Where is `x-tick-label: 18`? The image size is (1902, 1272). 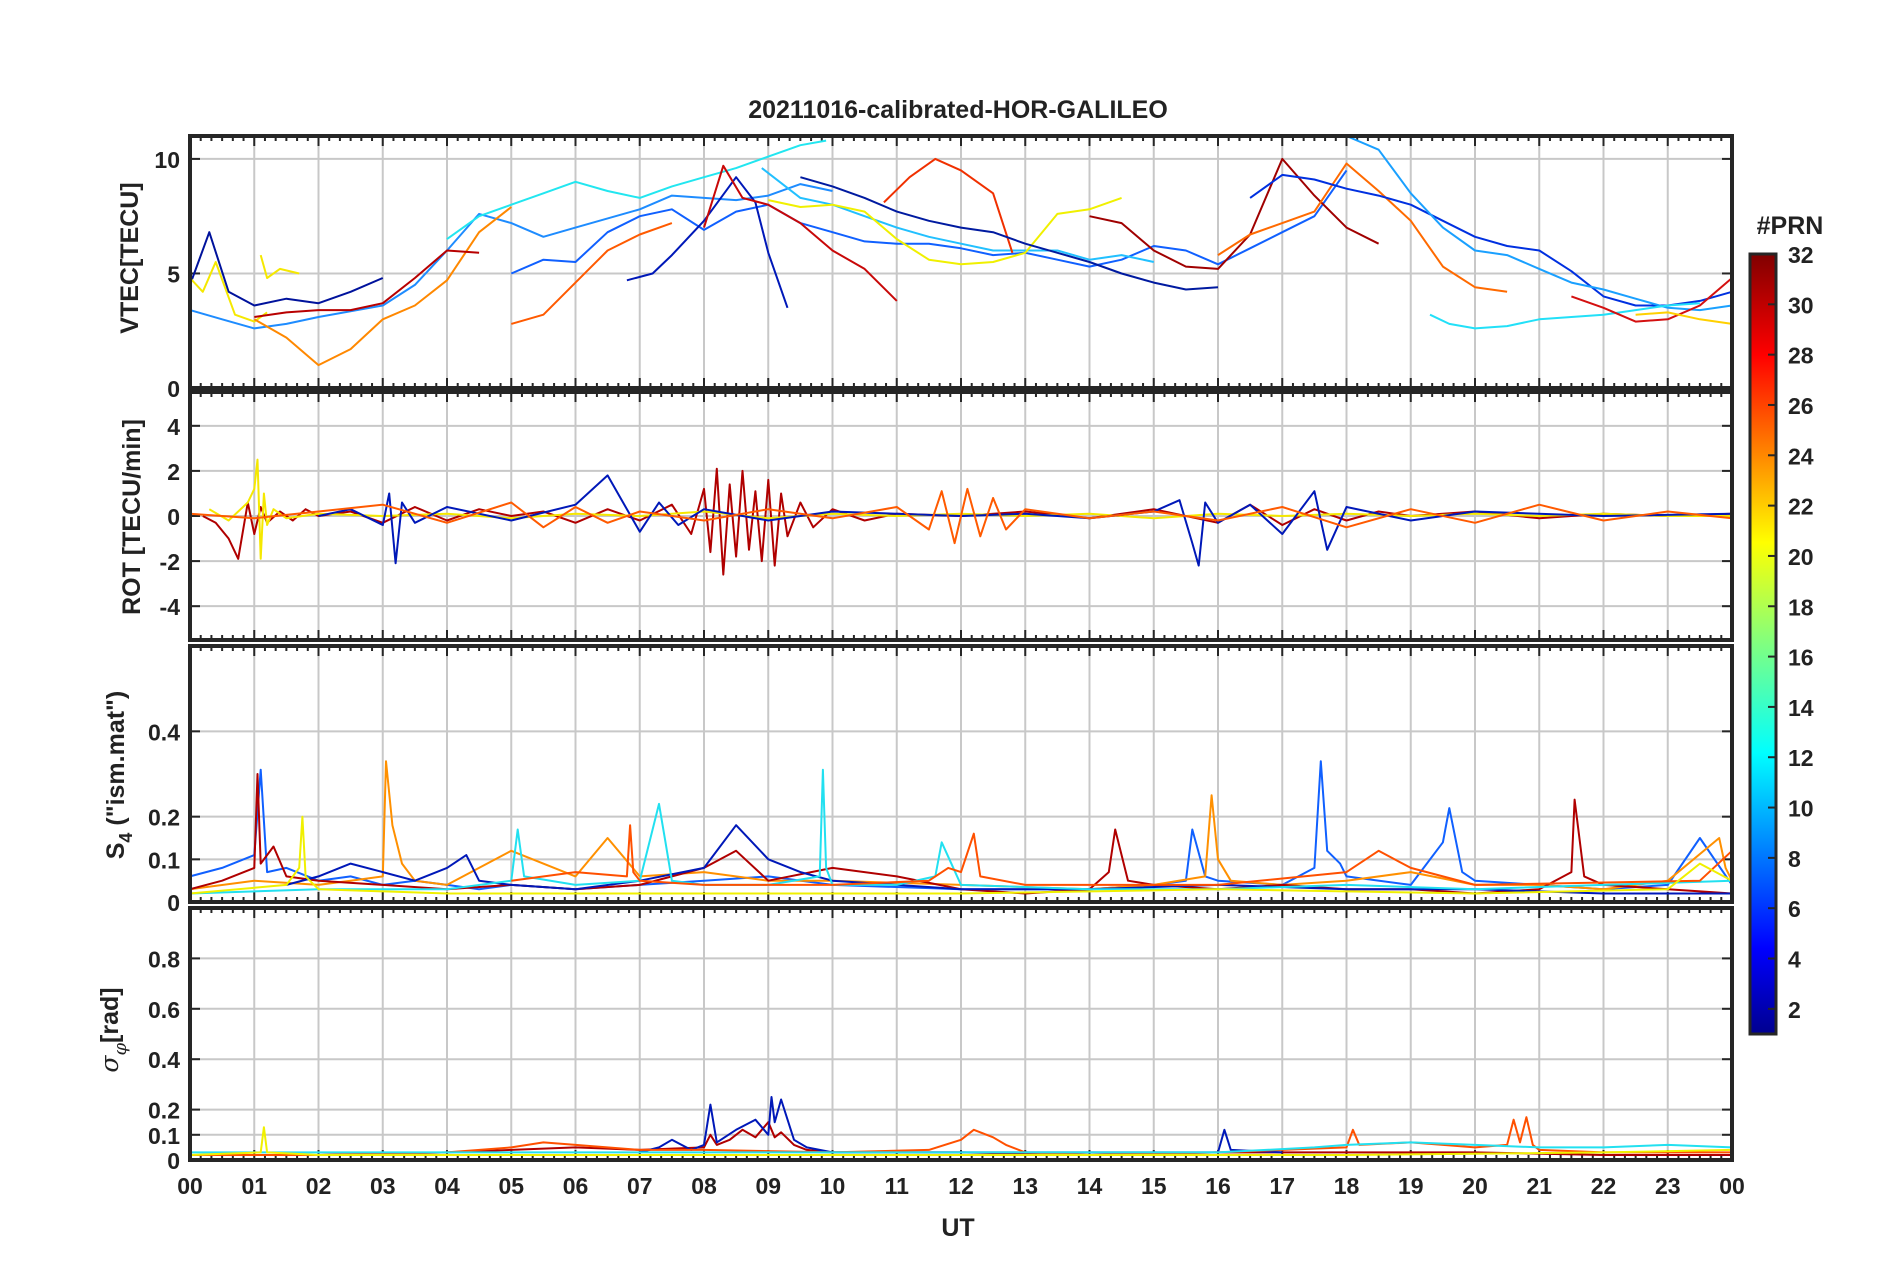 x-tick-label: 18 is located at coordinates (1347, 1186).